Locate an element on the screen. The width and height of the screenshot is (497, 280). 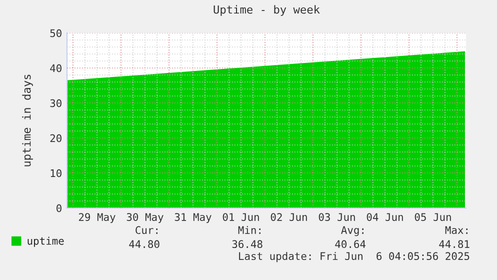
legend-label: uptime is located at coordinates (46, 241).